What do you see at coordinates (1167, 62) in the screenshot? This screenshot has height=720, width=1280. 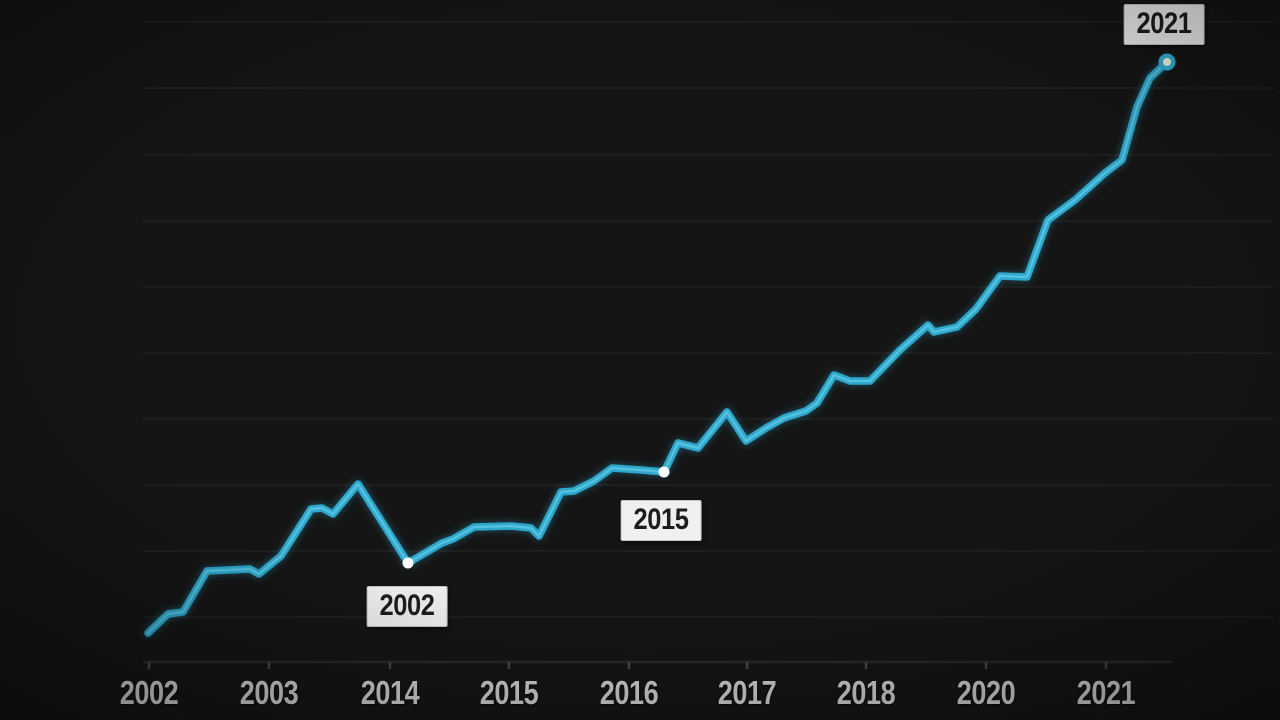 I see `end-point-marker-core` at bounding box center [1167, 62].